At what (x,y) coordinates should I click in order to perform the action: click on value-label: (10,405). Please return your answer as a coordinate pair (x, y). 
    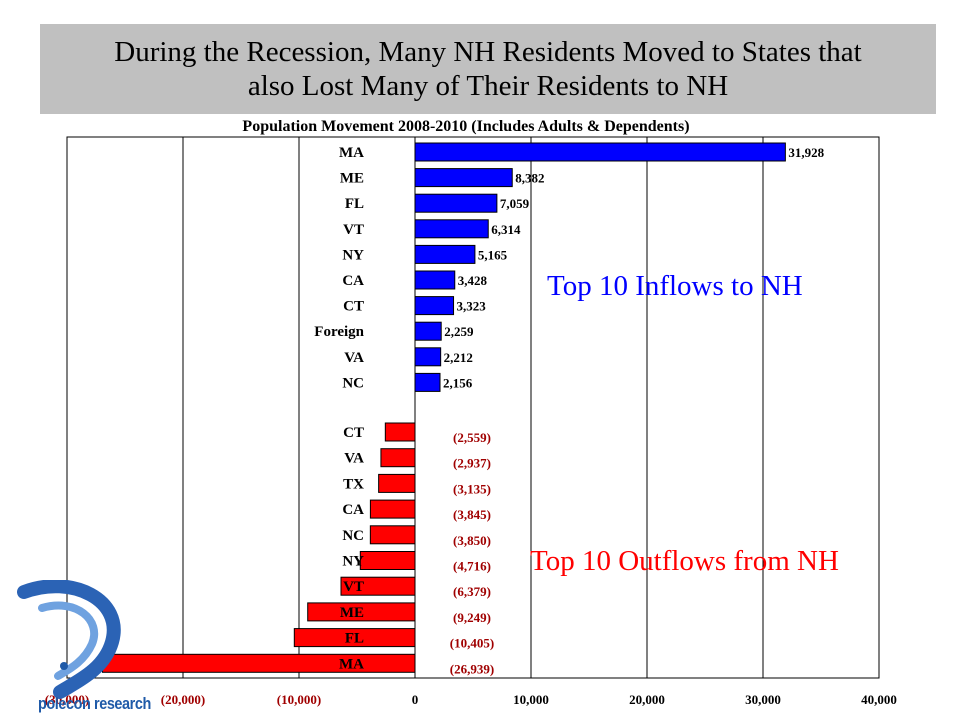
    Looking at the image, I should click on (472, 643).